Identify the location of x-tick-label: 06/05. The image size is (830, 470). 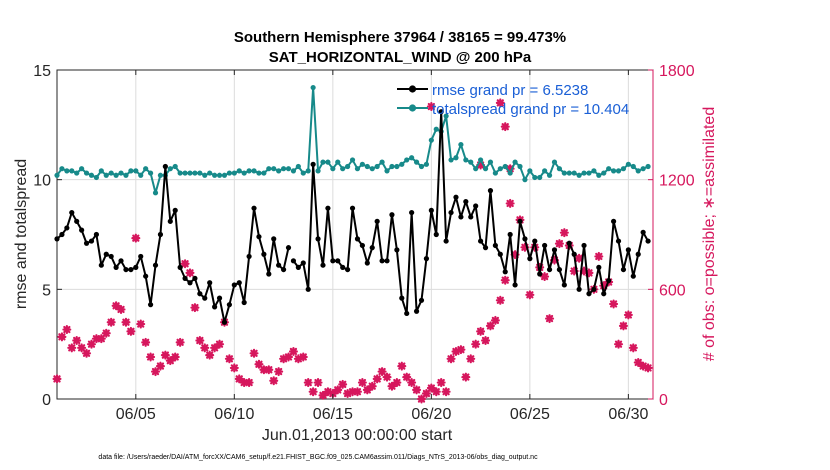
(136, 414).